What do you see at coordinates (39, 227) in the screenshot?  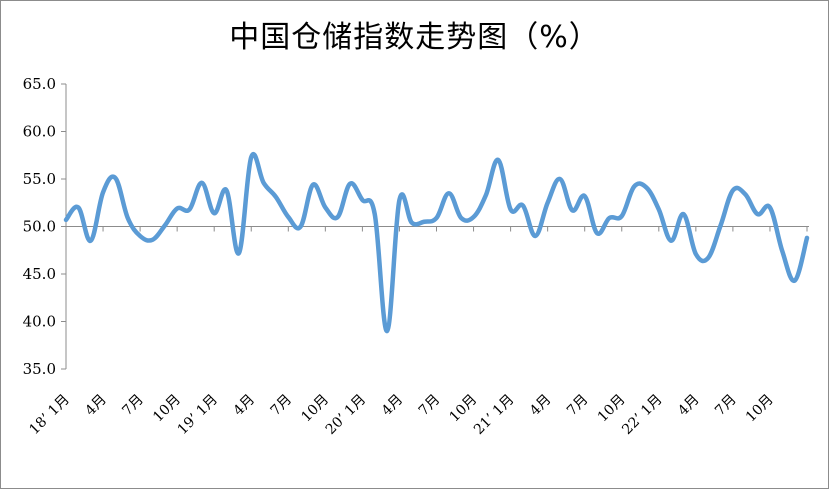 I see `y-tick-label: 50.0` at bounding box center [39, 227].